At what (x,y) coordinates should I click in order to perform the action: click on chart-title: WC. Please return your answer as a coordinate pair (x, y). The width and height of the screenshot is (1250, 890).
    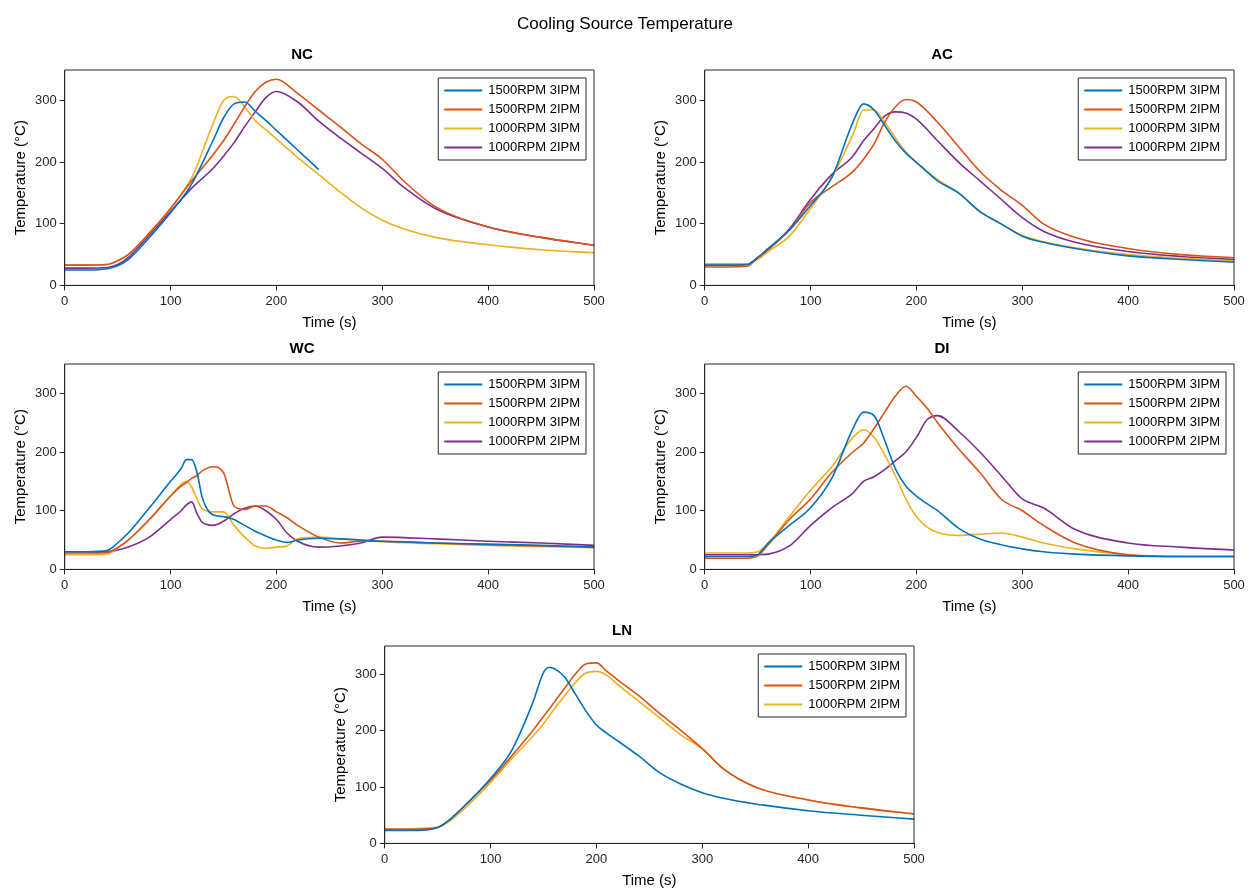
    Looking at the image, I should click on (302, 348).